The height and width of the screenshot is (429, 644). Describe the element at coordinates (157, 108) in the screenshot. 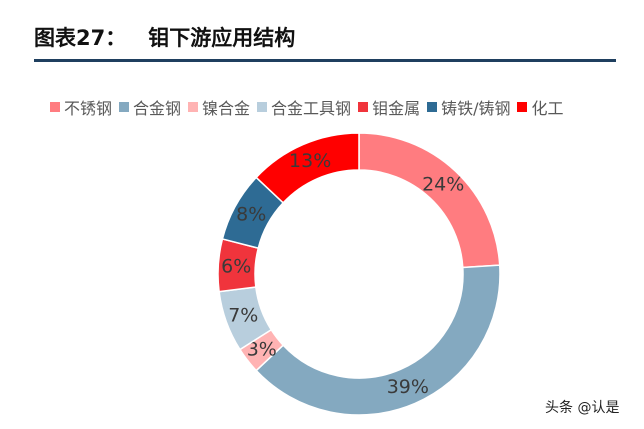

I see `legend-label: 合金钢` at that location.